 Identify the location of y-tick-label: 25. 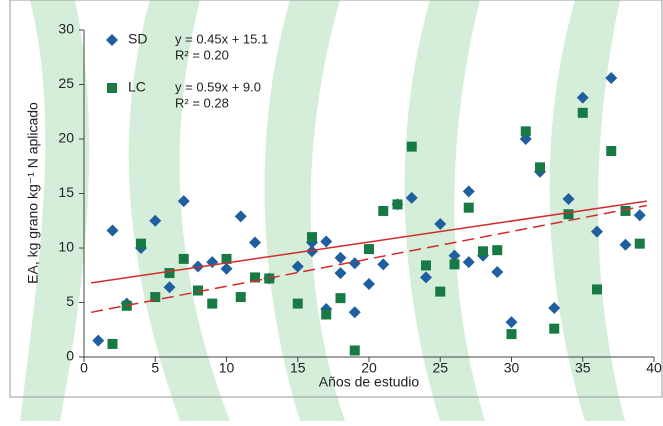
(66, 83).